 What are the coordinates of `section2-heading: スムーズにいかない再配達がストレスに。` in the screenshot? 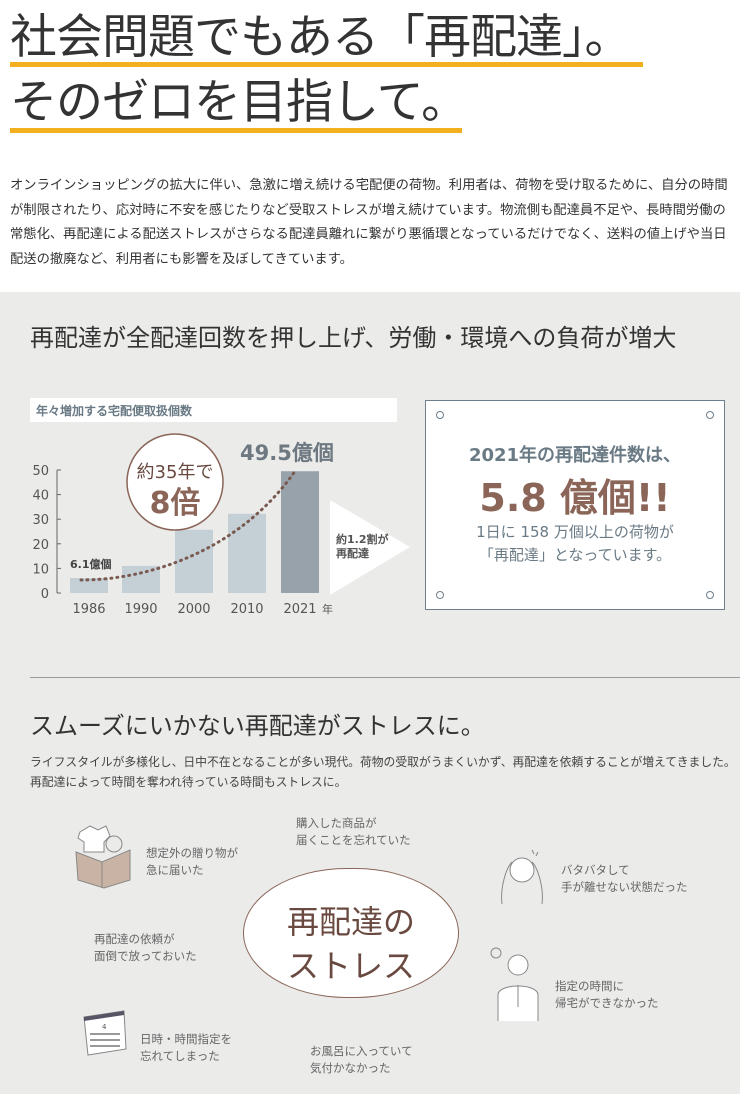 It's located at (257, 726).